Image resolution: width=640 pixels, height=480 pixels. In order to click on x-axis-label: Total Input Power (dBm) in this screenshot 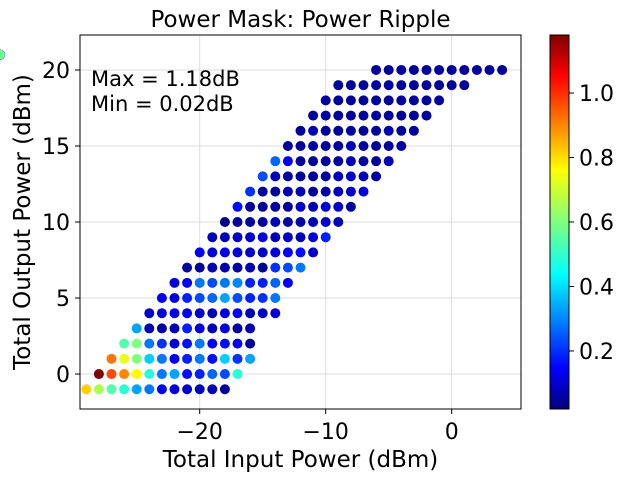, I will do `click(300, 460)`.